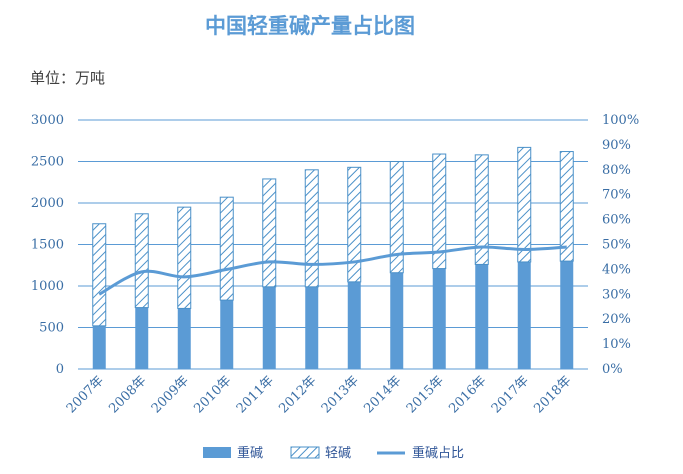 The height and width of the screenshot is (474, 683). Describe the element at coordinates (616, 344) in the screenshot. I see `y-right-tick-label: 10%` at that location.